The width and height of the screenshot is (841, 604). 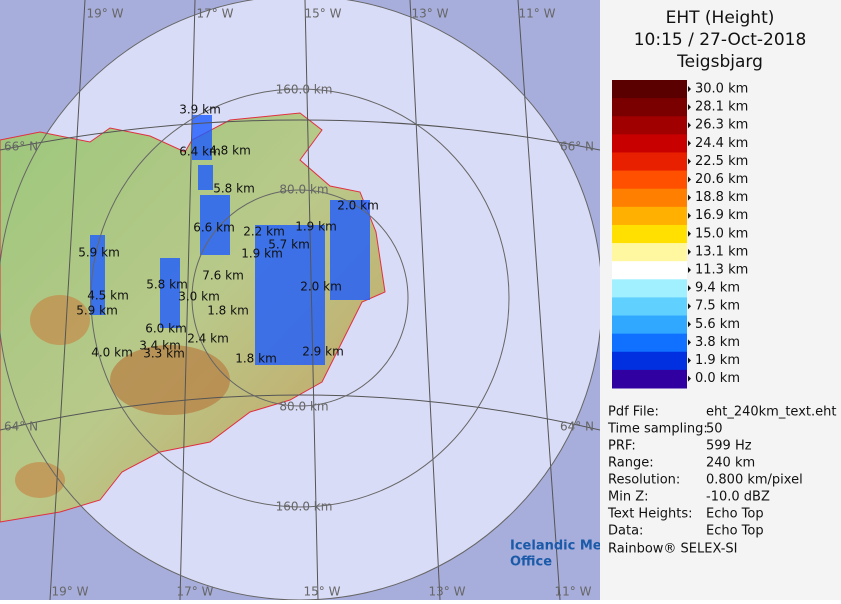 What do you see at coordinates (230, 240) in the screenshot?
I see `echoes` at bounding box center [230, 240].